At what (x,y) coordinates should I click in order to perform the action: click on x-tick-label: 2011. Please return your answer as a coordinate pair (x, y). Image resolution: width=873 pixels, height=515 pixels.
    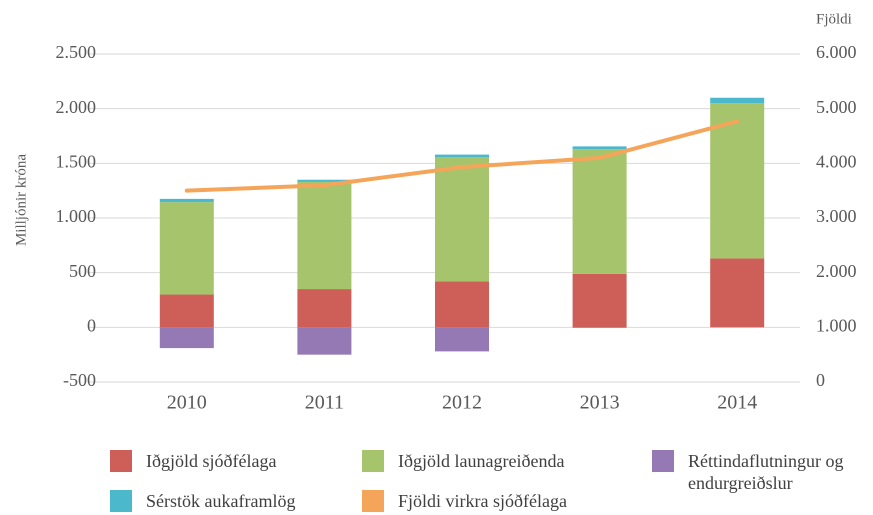
    Looking at the image, I should click on (324, 403).